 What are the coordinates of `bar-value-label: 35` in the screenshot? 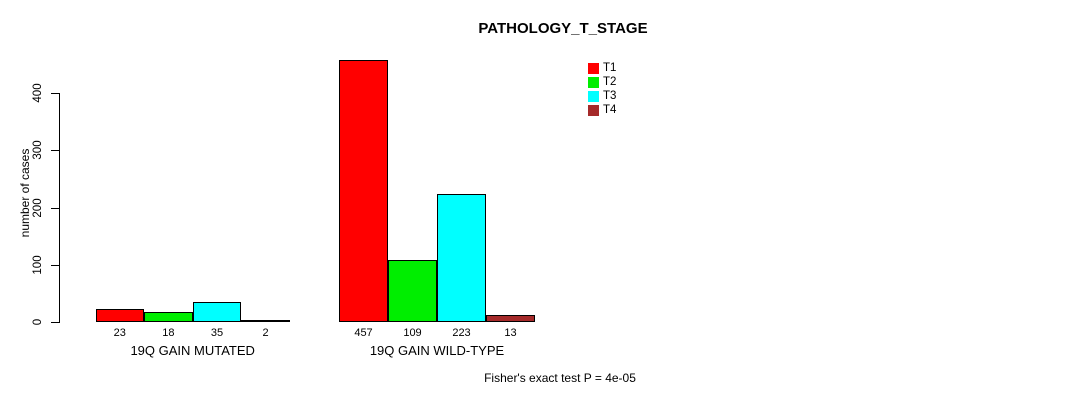 It's located at (217, 333).